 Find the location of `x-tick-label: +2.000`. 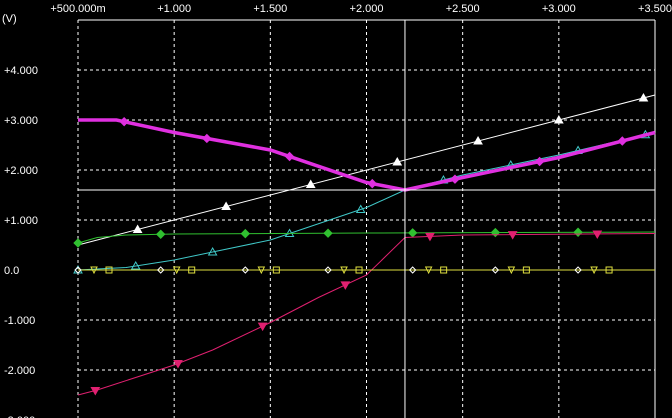

x-tick-label: +2.000 is located at coordinates (367, 9).